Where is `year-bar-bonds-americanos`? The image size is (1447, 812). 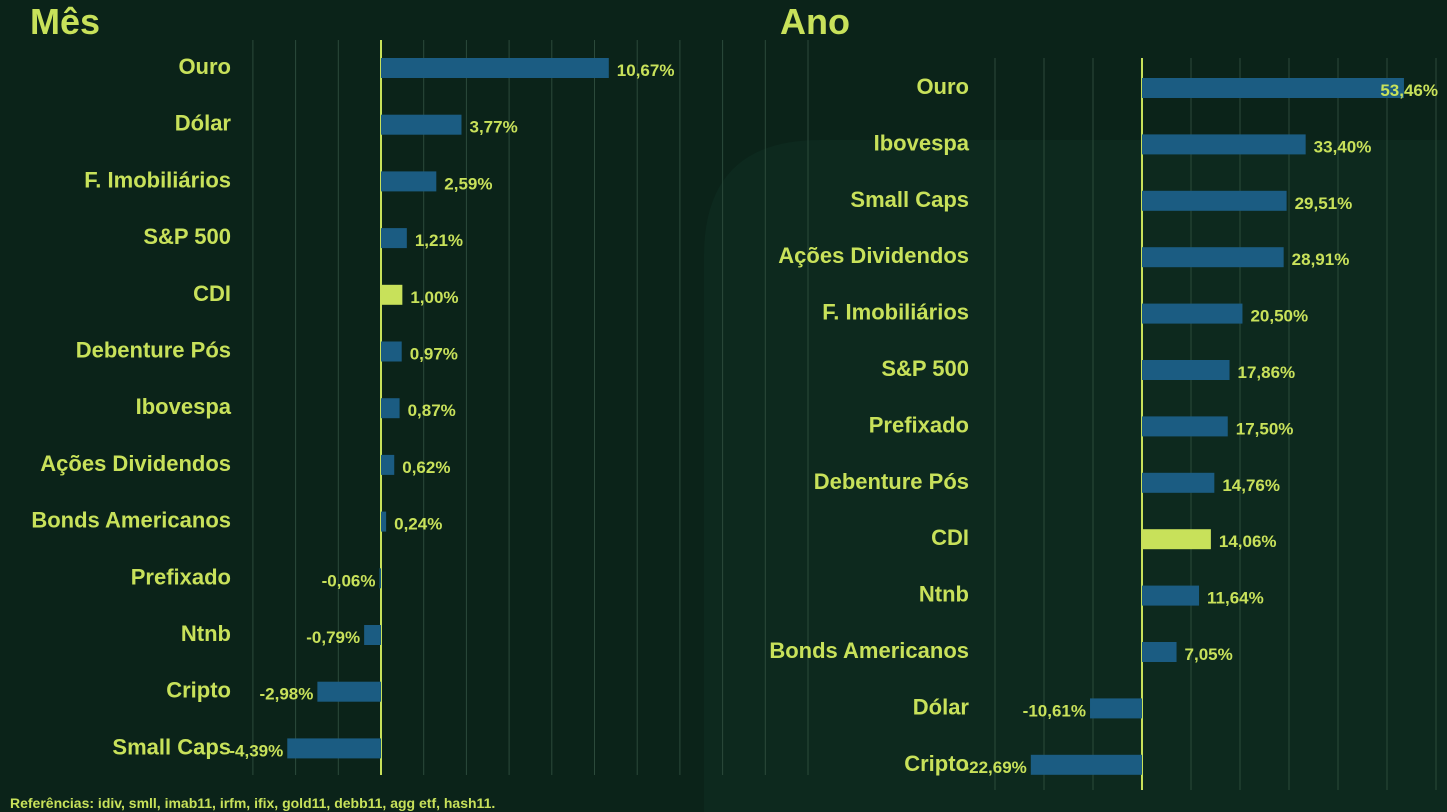
year-bar-bonds-americanos is located at coordinates (1159, 652).